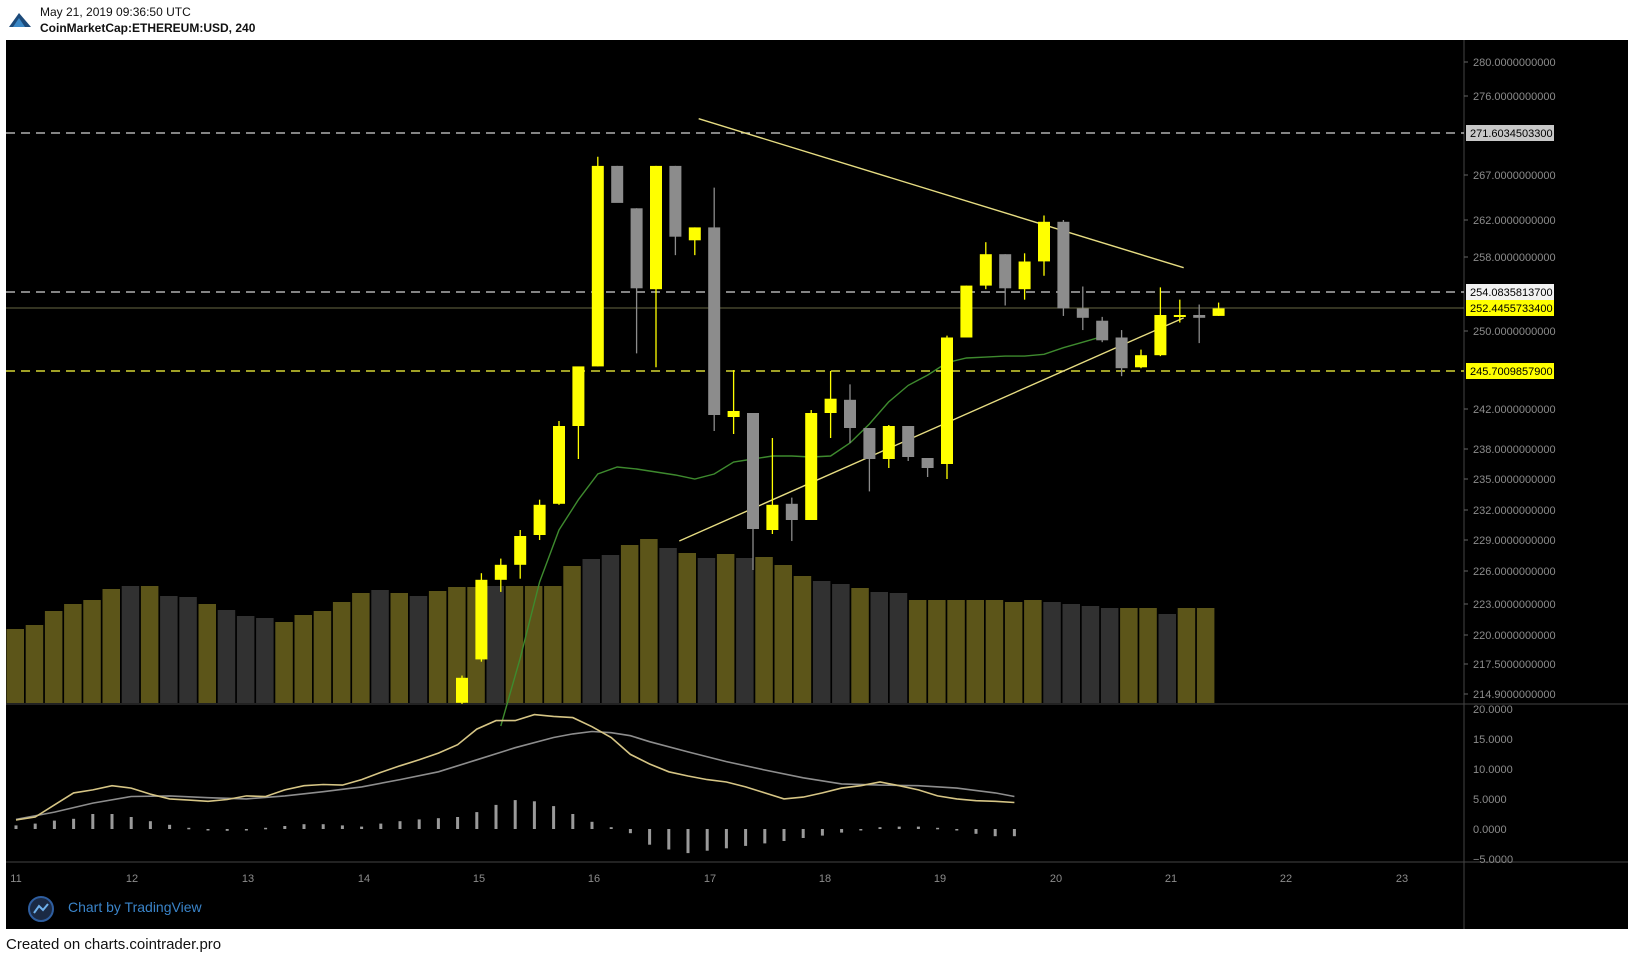  What do you see at coordinates (1514, 695) in the screenshot?
I see `price-tick-label: 214.9000000000` at bounding box center [1514, 695].